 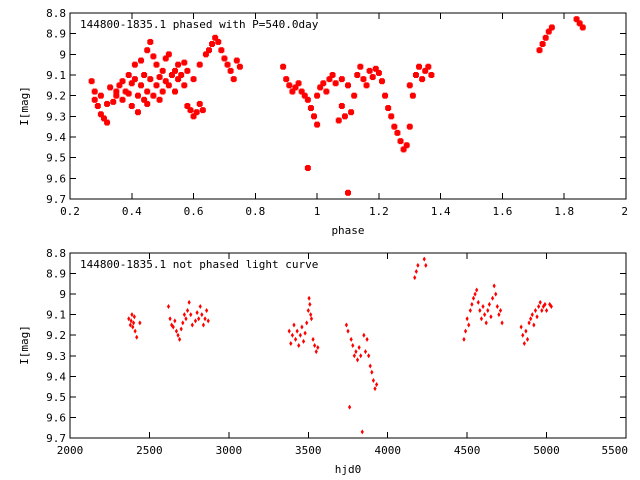 What do you see at coordinates (441, 211) in the screenshot?
I see `phased-x-tick-label: 1.4` at bounding box center [441, 211].